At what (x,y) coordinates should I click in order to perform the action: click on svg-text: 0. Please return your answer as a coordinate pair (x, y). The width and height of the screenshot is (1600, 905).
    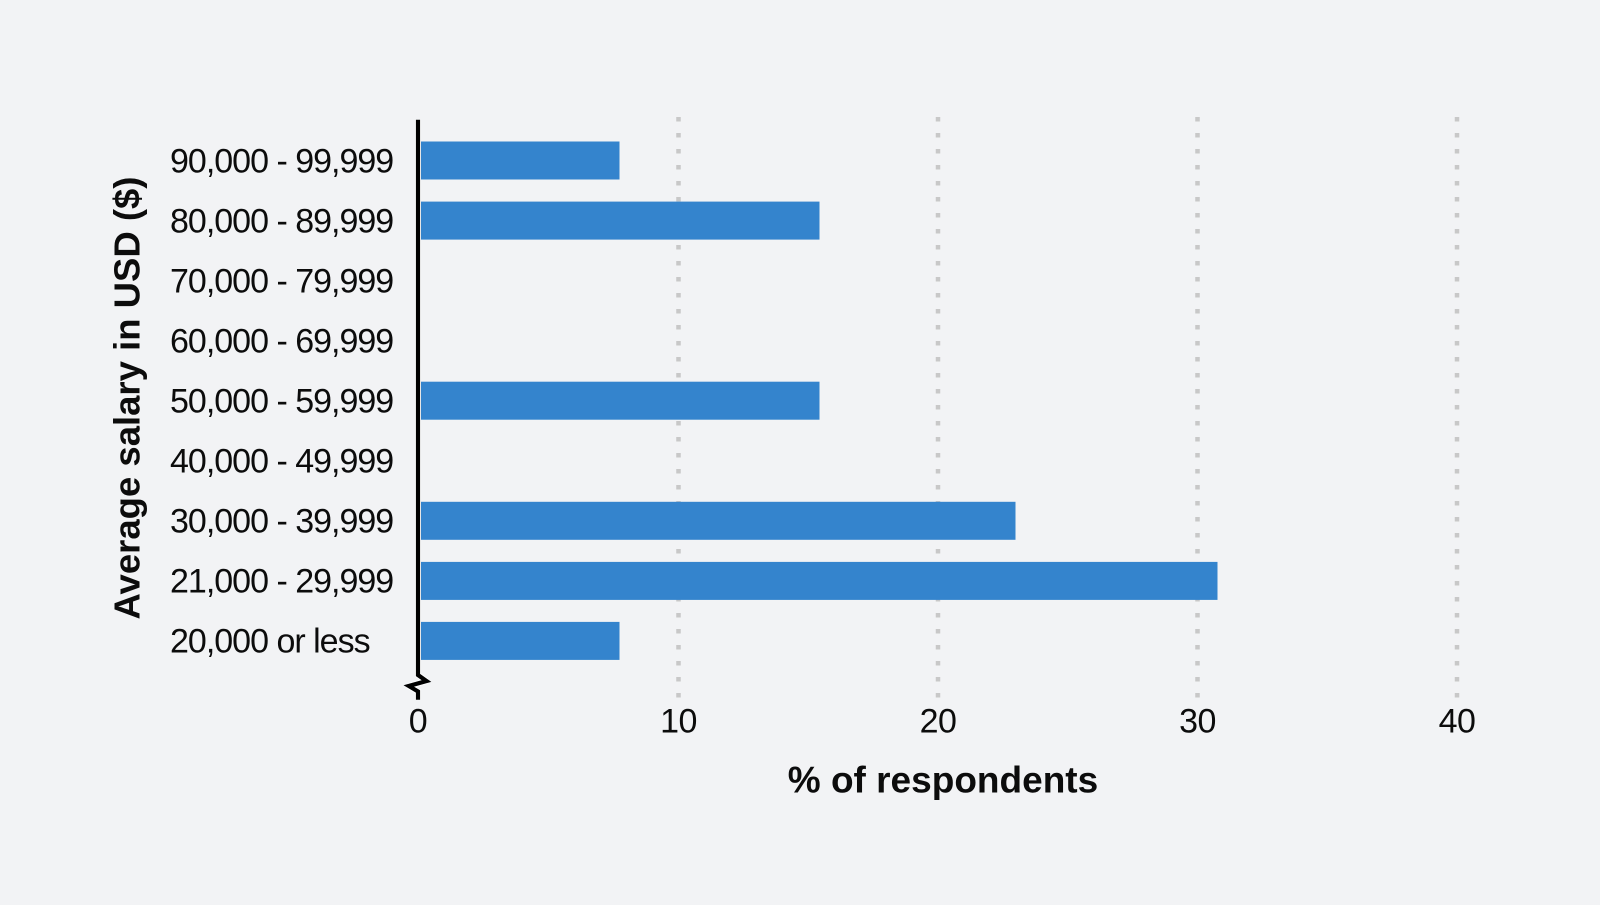
    Looking at the image, I should click on (418, 722).